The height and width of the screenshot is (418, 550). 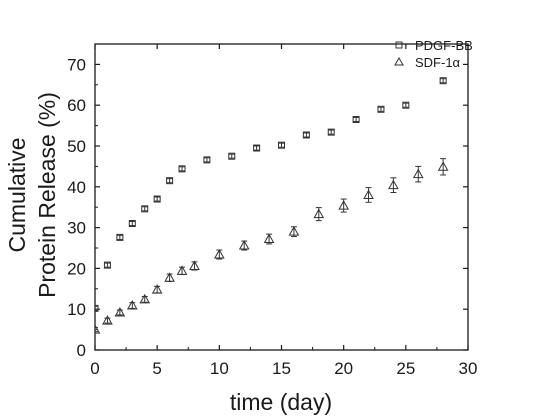 I want to click on x-tick-label: 0, so click(x=94, y=368).